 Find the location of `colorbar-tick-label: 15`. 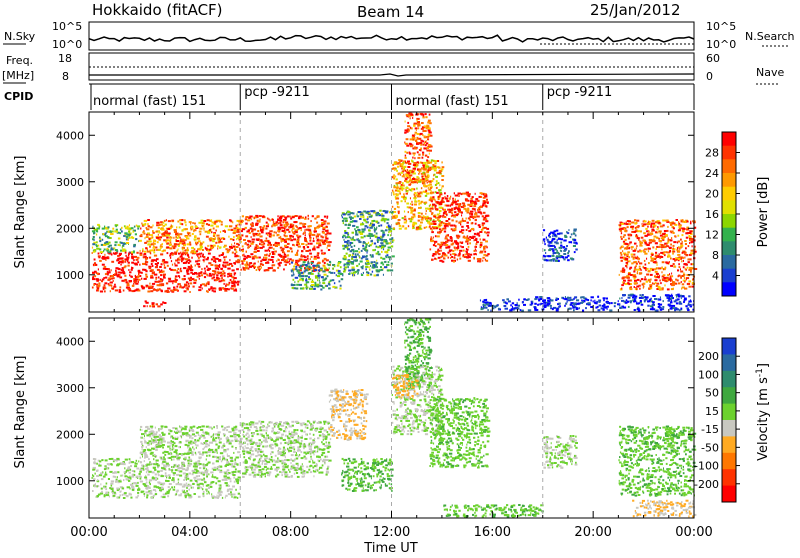

colorbar-tick-label: 15 is located at coordinates (712, 411).